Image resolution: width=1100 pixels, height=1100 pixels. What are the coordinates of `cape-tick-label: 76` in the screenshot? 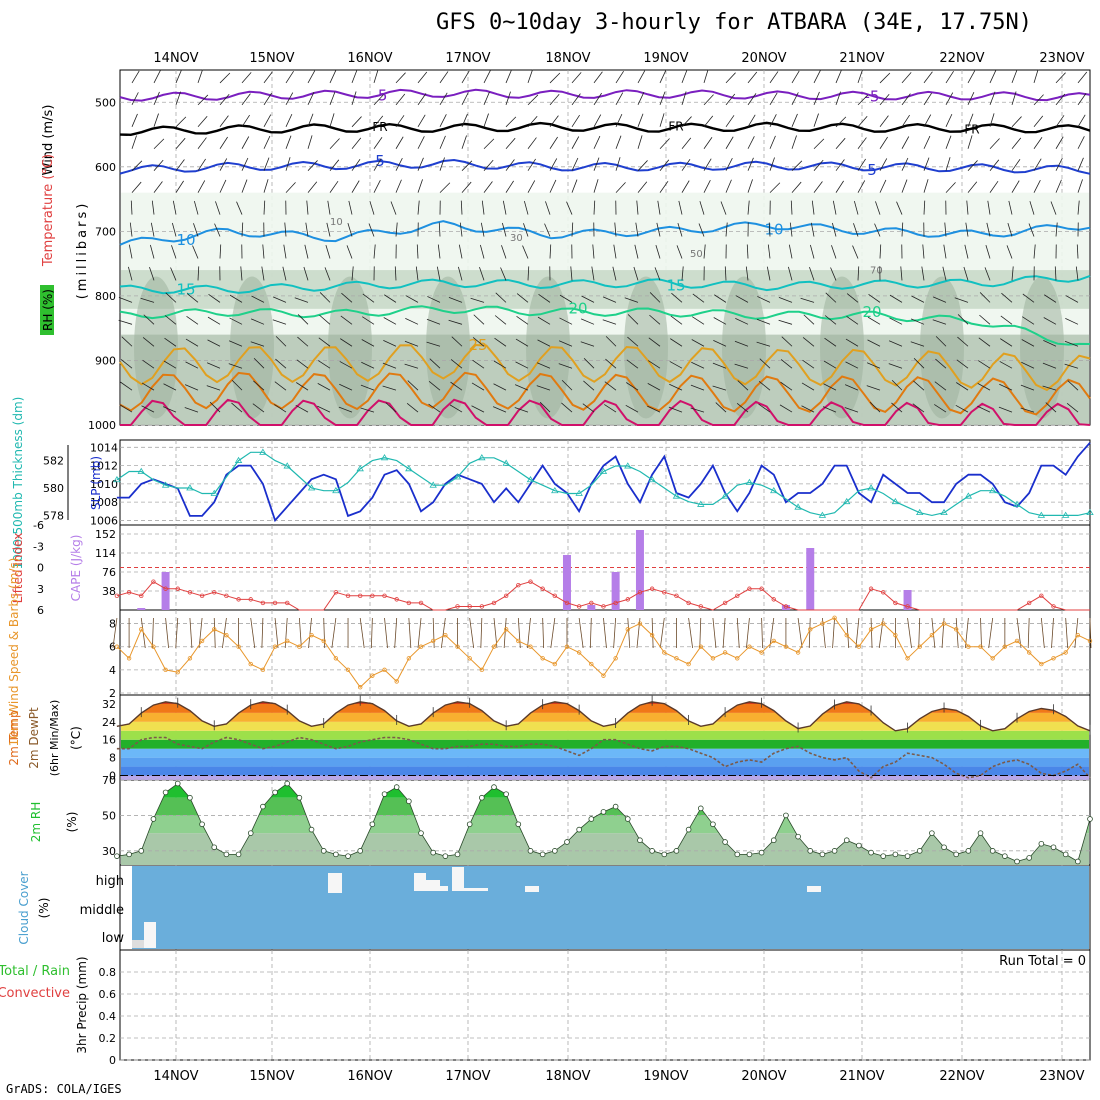 It's located at (109, 572).